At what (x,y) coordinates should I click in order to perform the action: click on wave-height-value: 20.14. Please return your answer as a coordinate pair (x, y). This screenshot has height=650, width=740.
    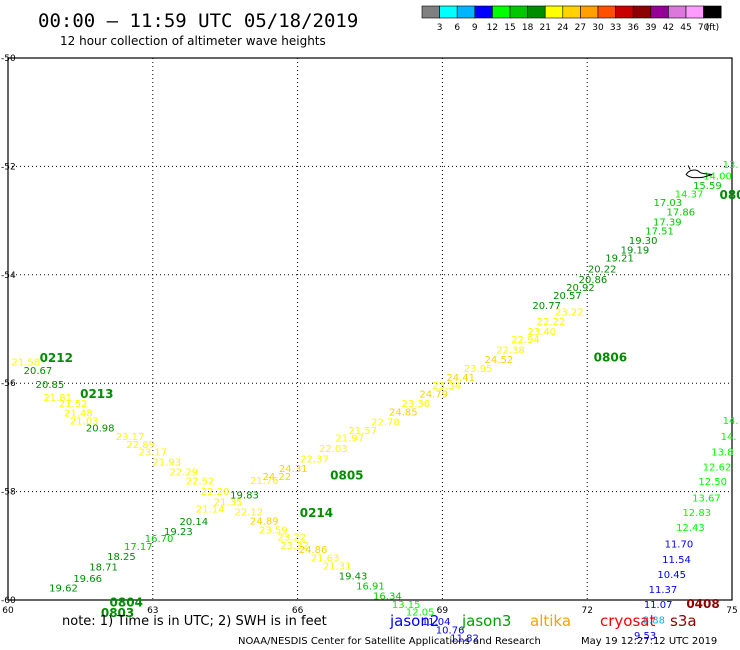
    Looking at the image, I should click on (194, 522).